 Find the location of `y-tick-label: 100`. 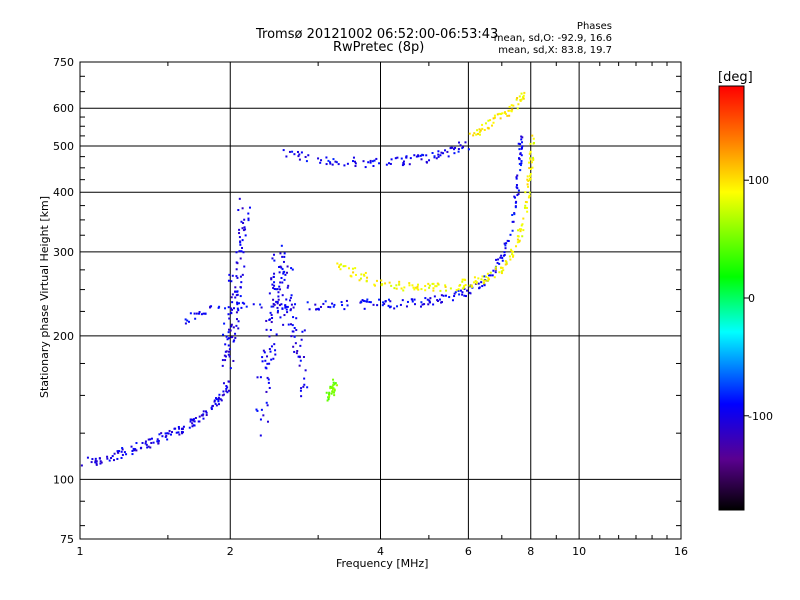

y-tick-label: 100 is located at coordinates (63, 479).